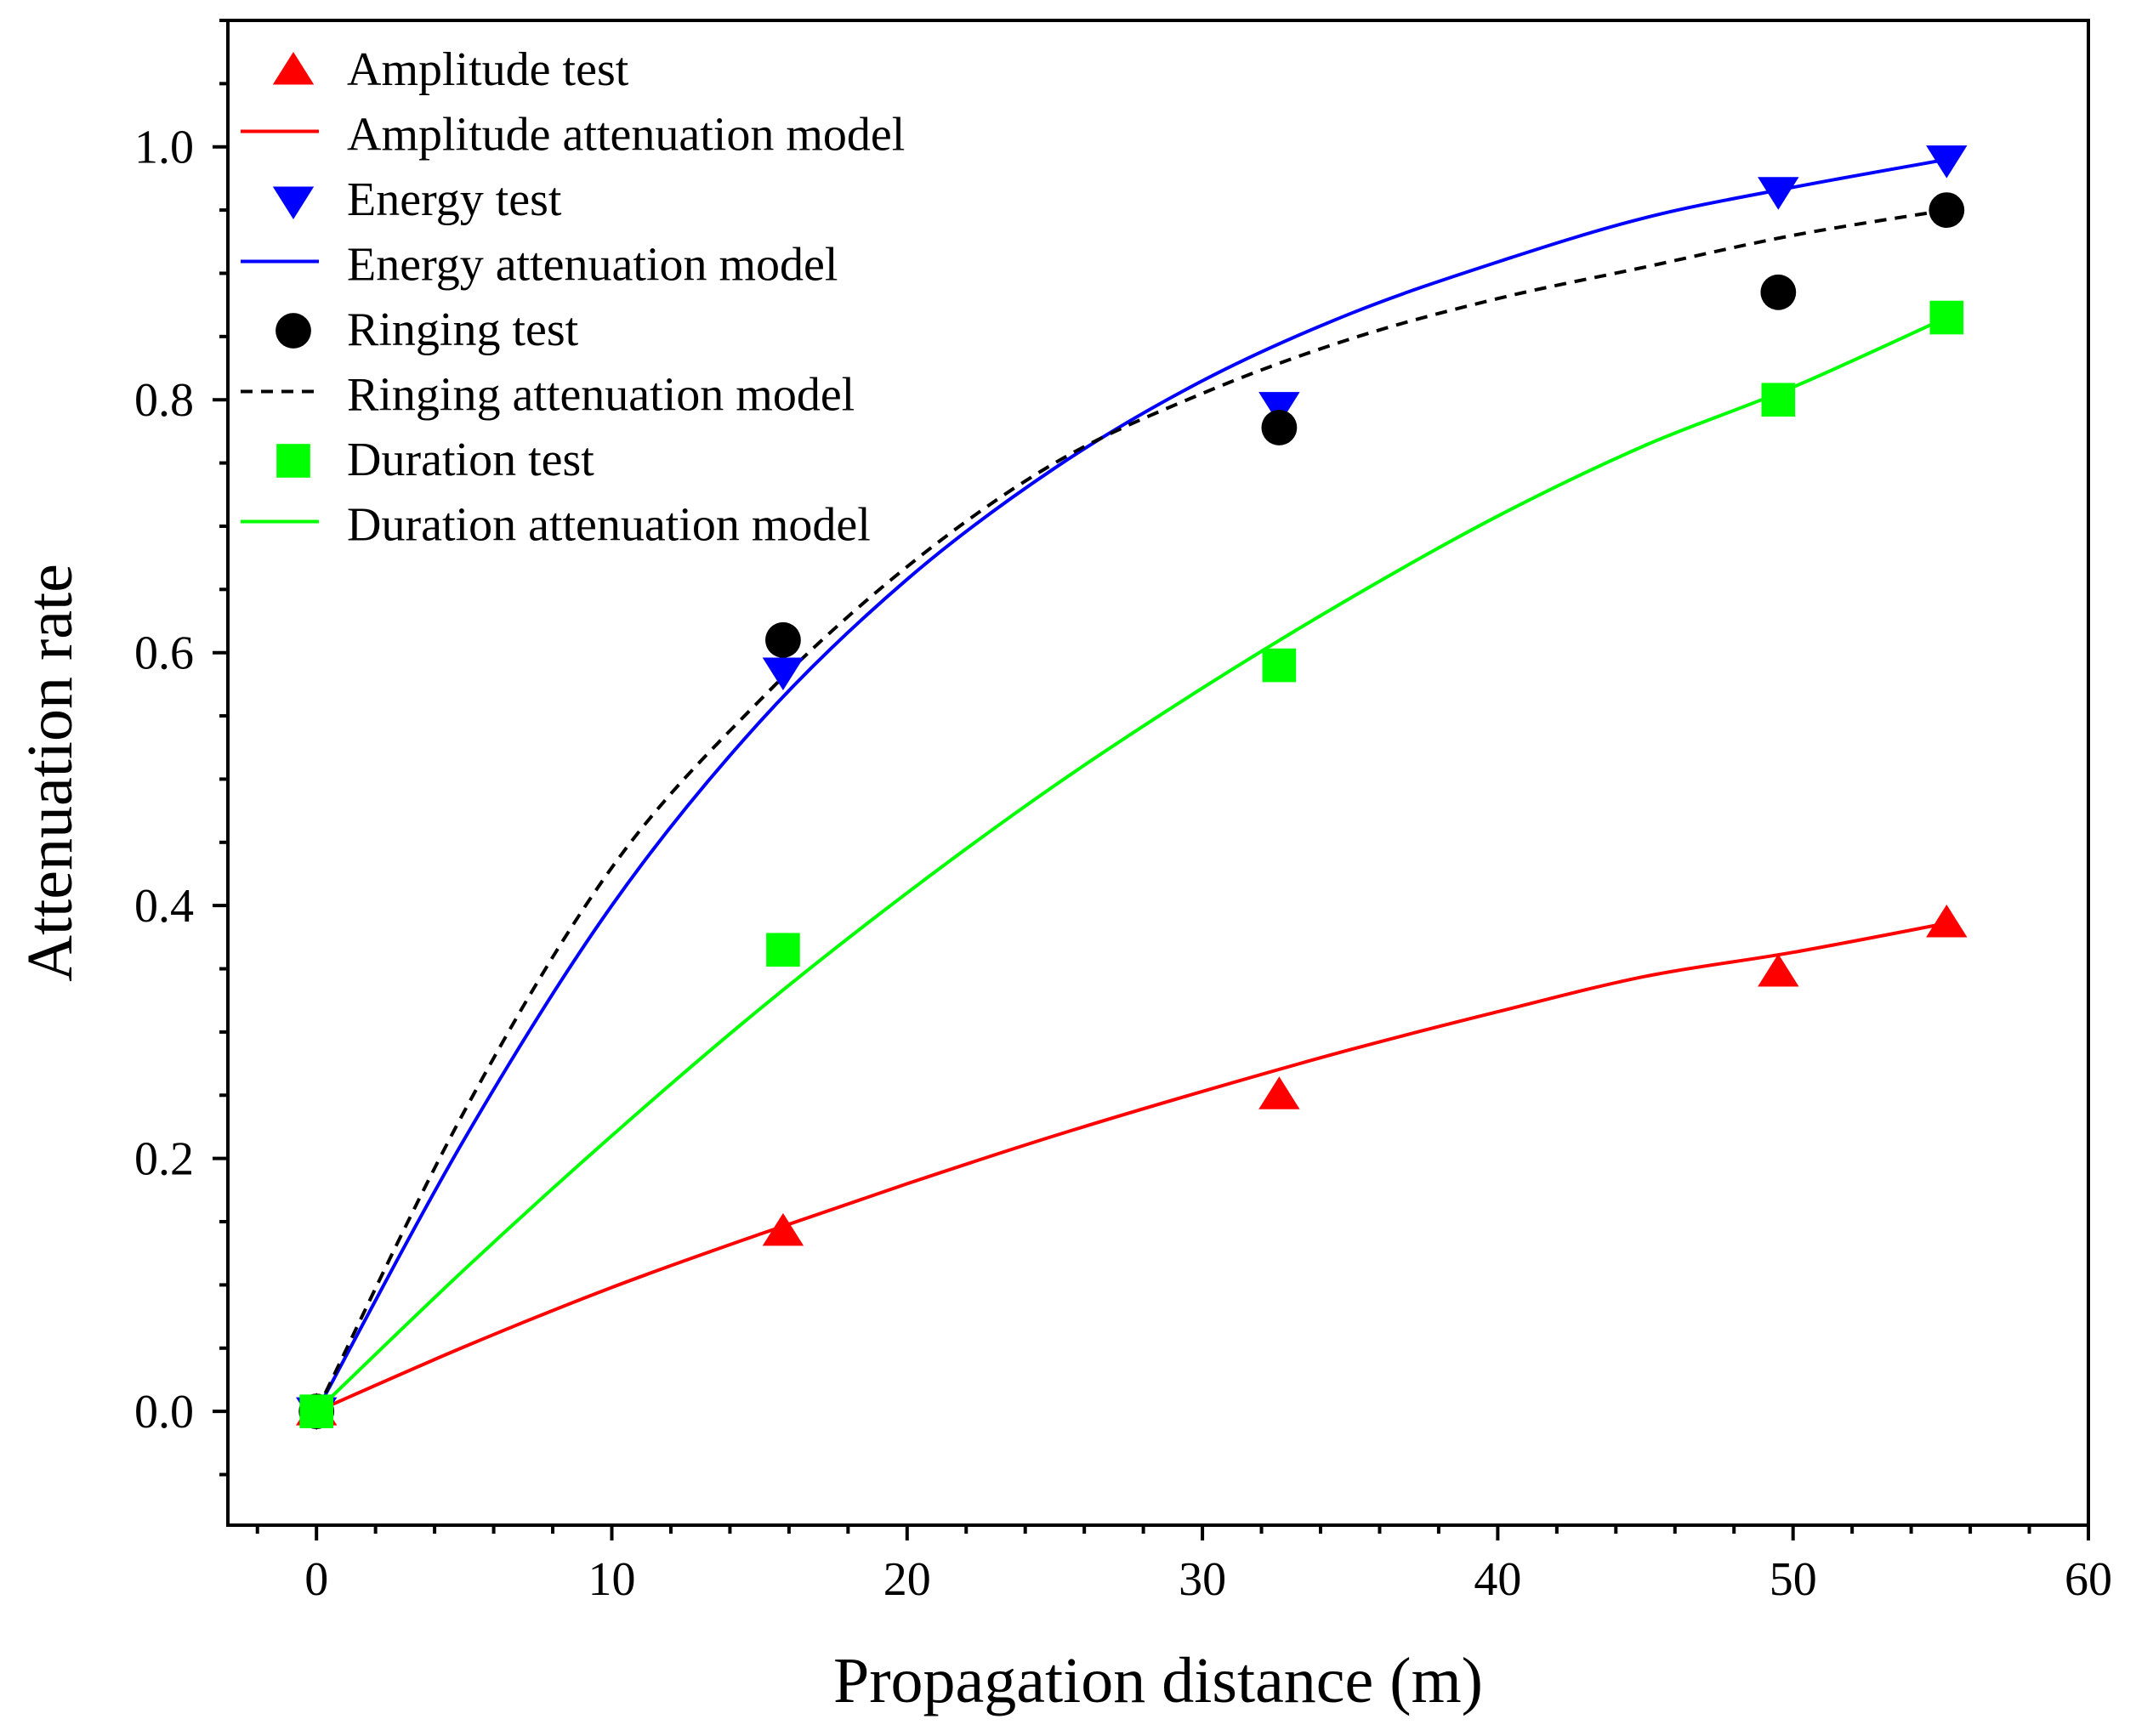 Image resolution: width=2136 pixels, height=1736 pixels. What do you see at coordinates (181, 748) in the screenshot?
I see `y-axis-ticks: 0.0 0.2 0.4 0.6 0.8 1.0` at bounding box center [181, 748].